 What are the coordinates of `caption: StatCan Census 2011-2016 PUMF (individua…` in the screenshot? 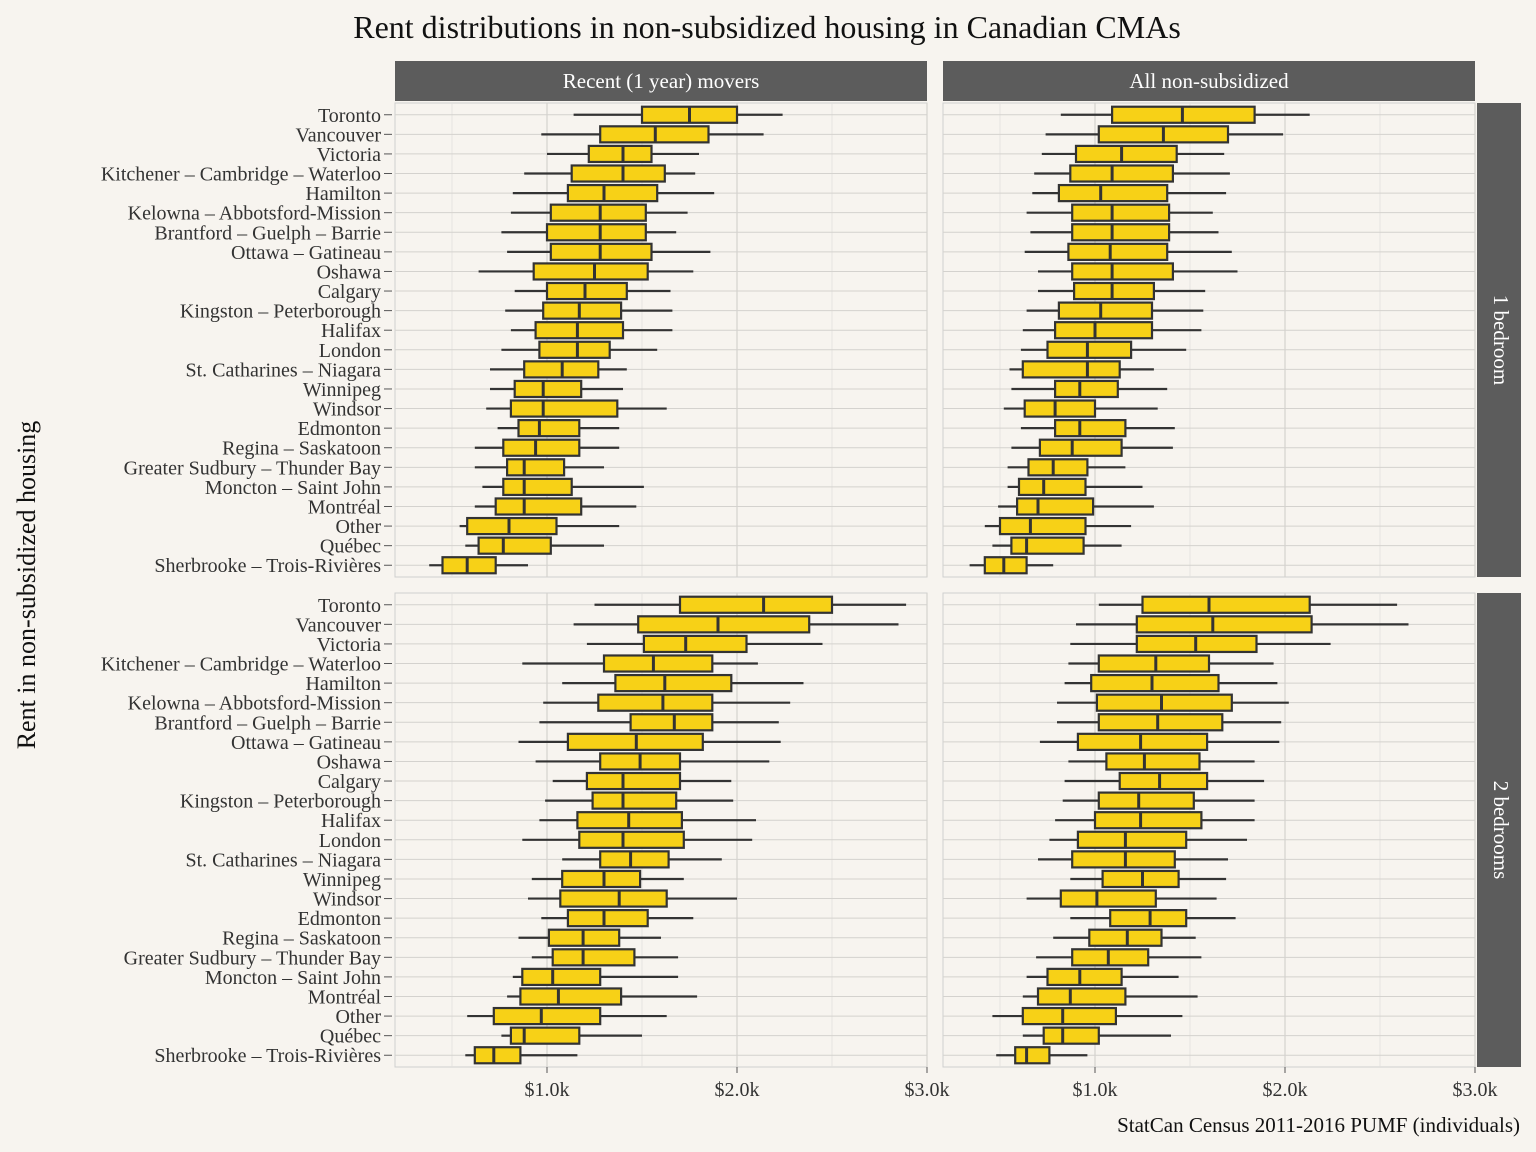 It's located at (1318, 1125).